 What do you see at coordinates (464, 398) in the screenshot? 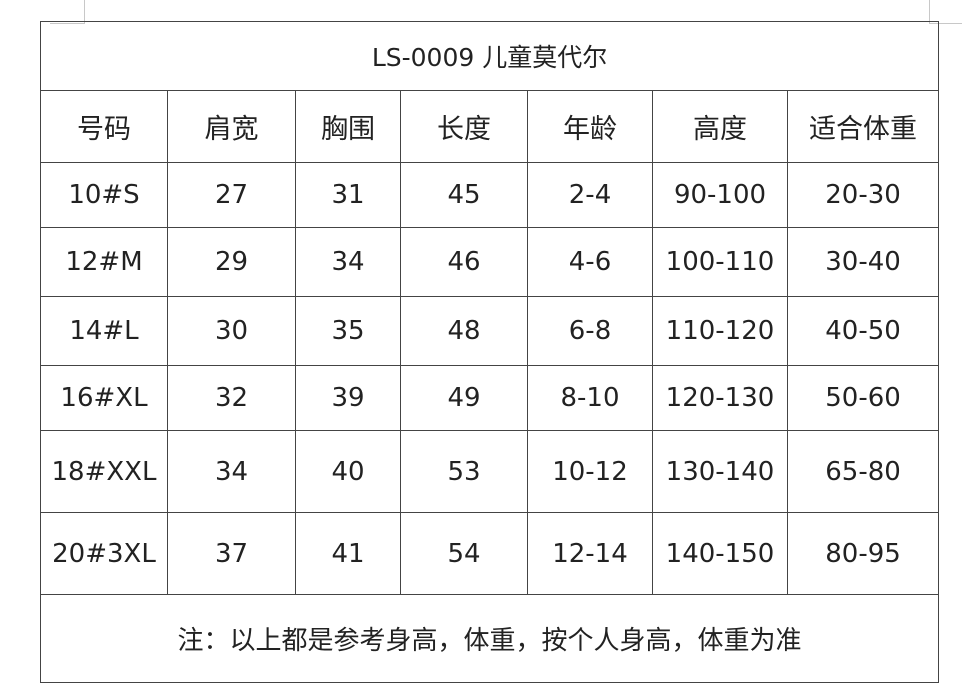
I see `table-cell: 49` at bounding box center [464, 398].